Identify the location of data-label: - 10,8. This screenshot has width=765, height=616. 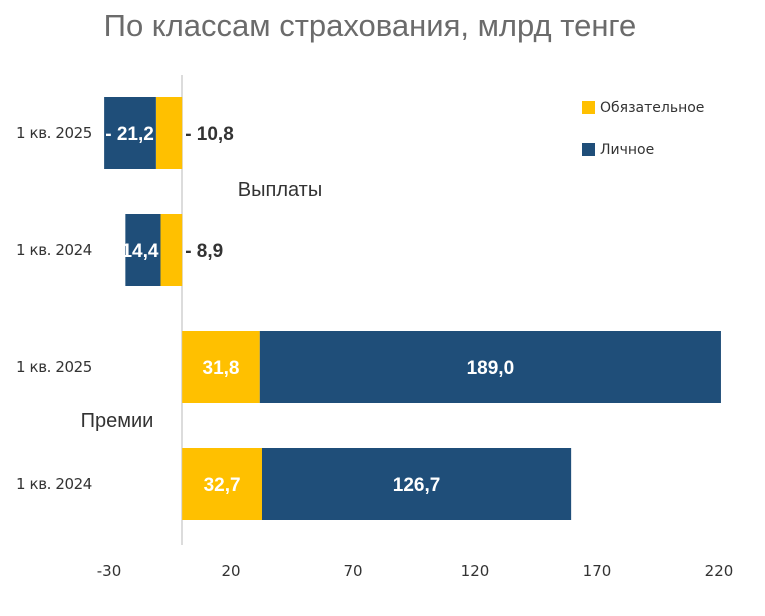
(209, 134).